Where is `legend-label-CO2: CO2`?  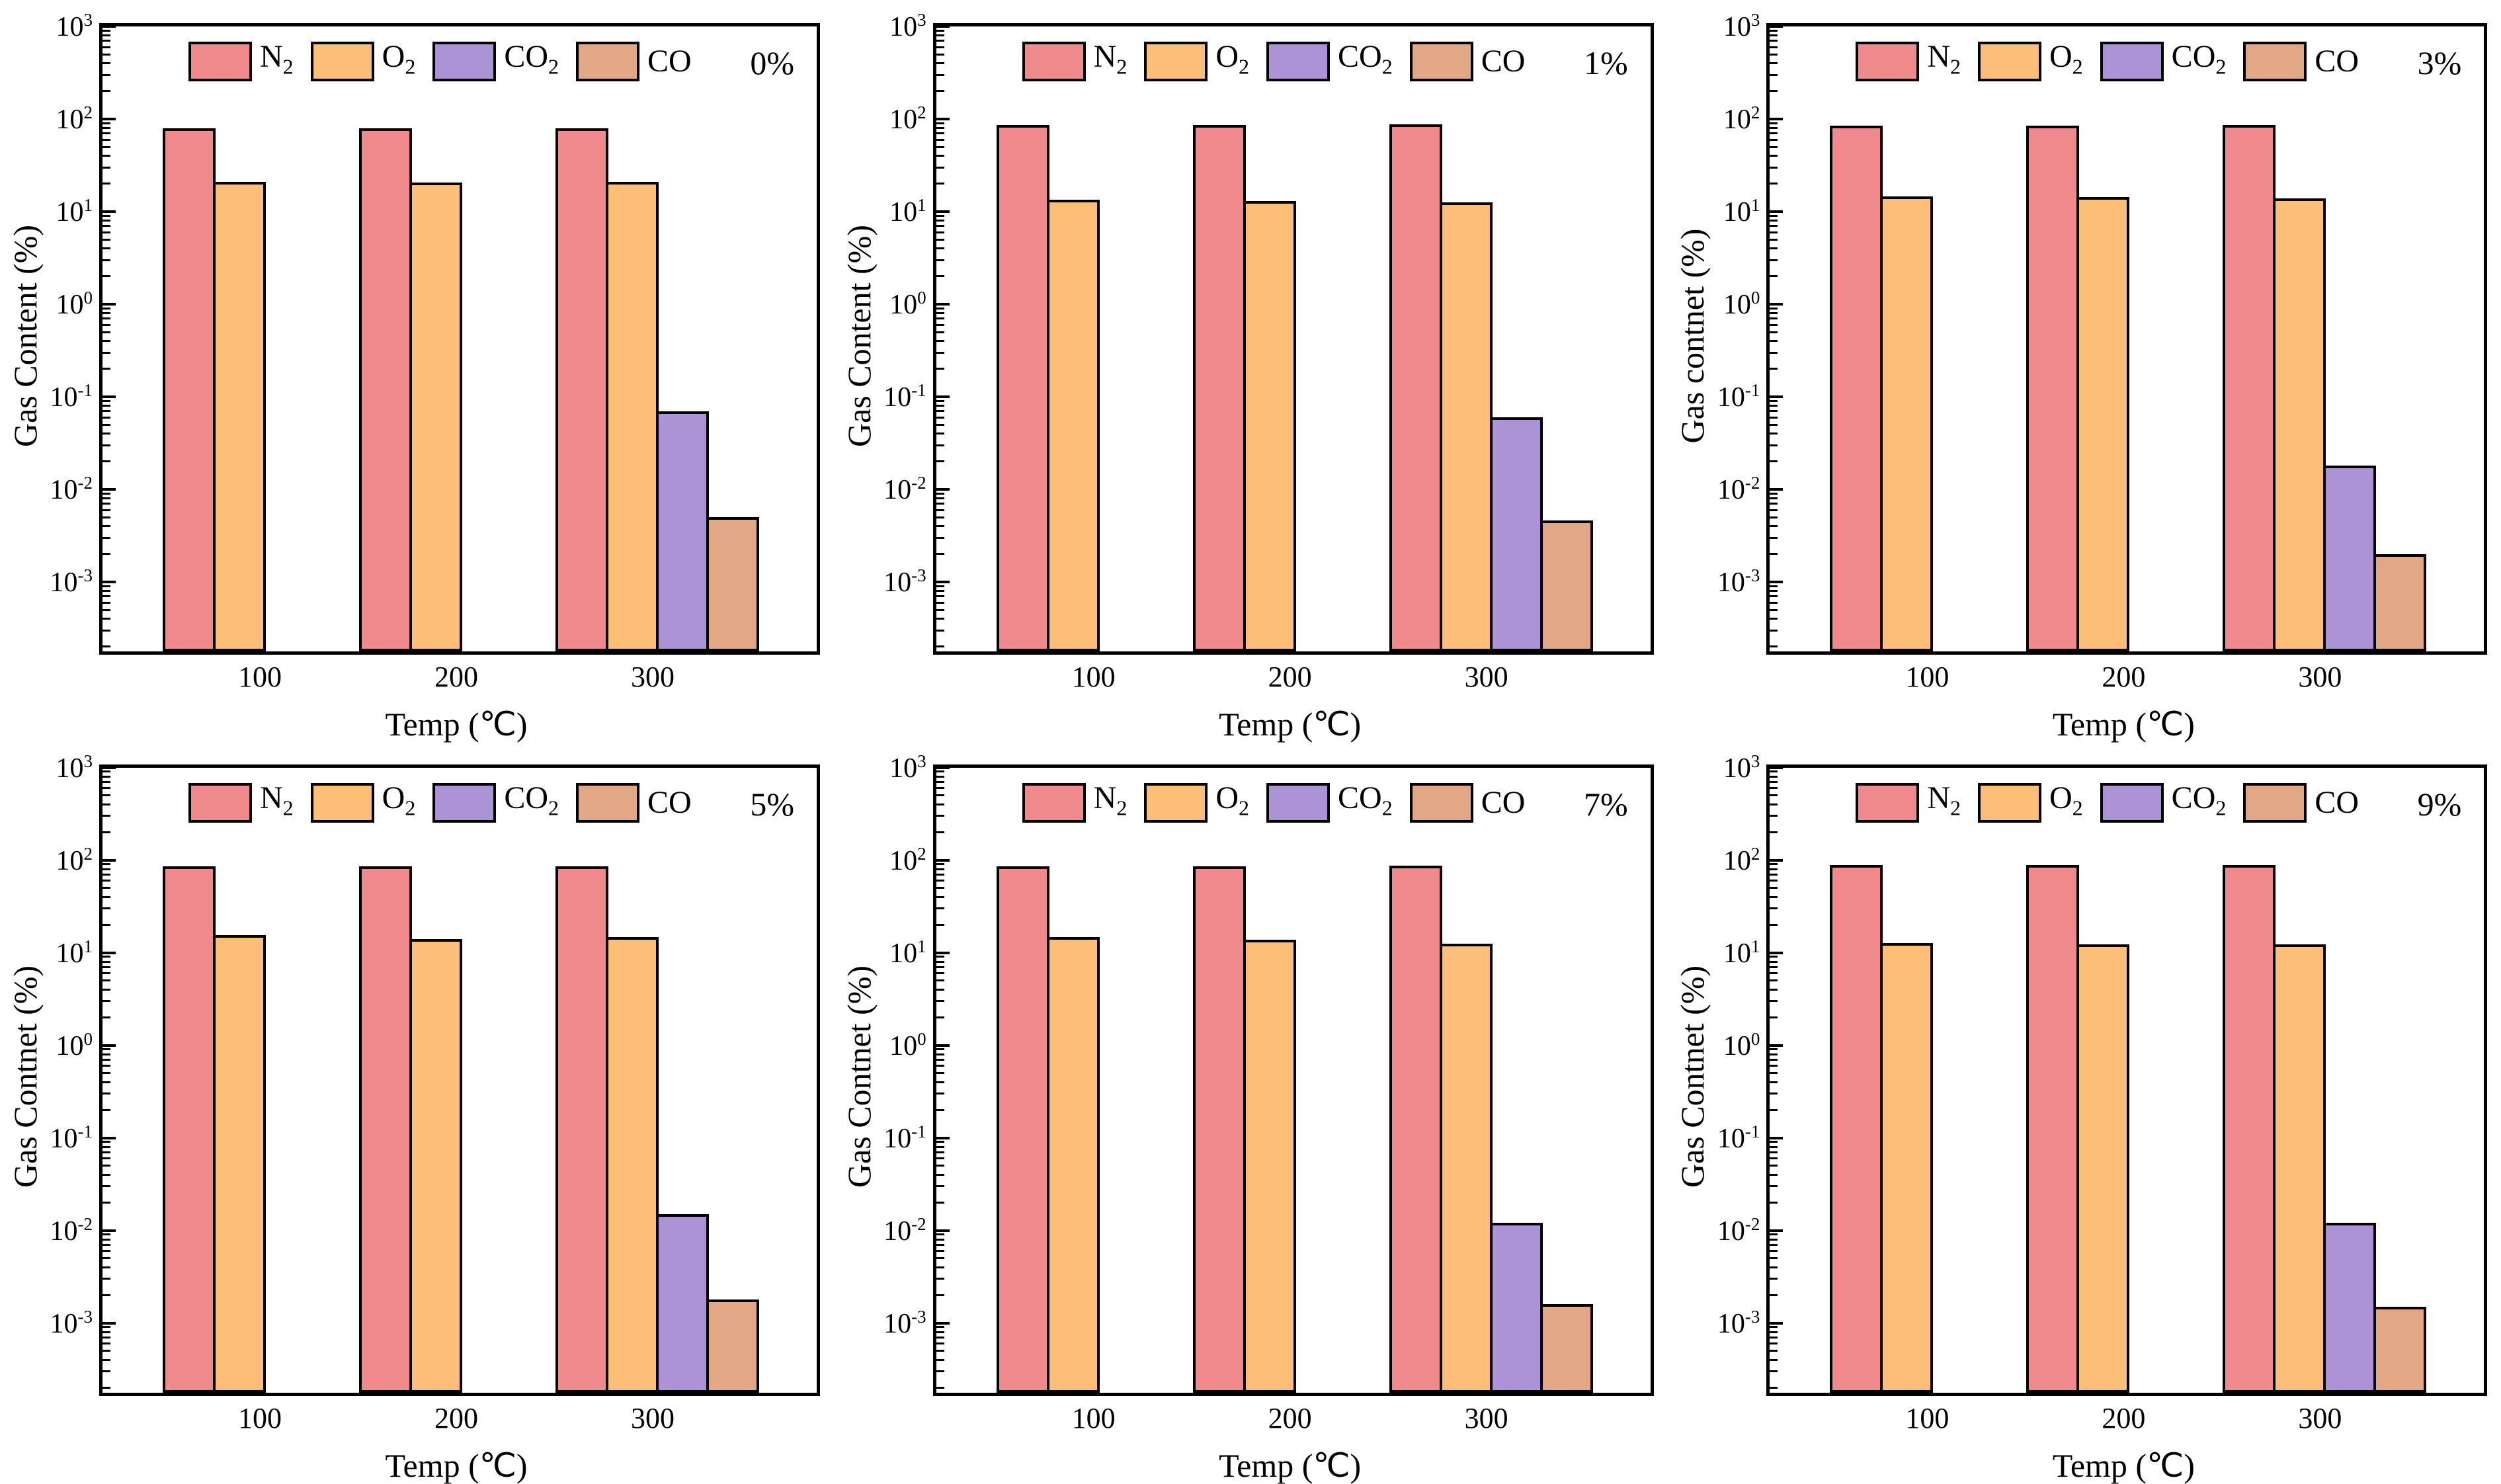
legend-label-CO2: CO2 is located at coordinates (531, 59).